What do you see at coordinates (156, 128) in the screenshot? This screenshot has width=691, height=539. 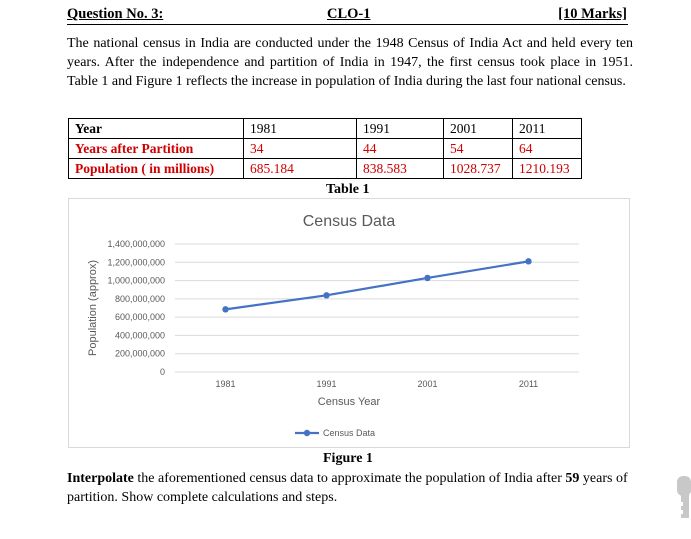 I see `table-row-label: Year` at bounding box center [156, 128].